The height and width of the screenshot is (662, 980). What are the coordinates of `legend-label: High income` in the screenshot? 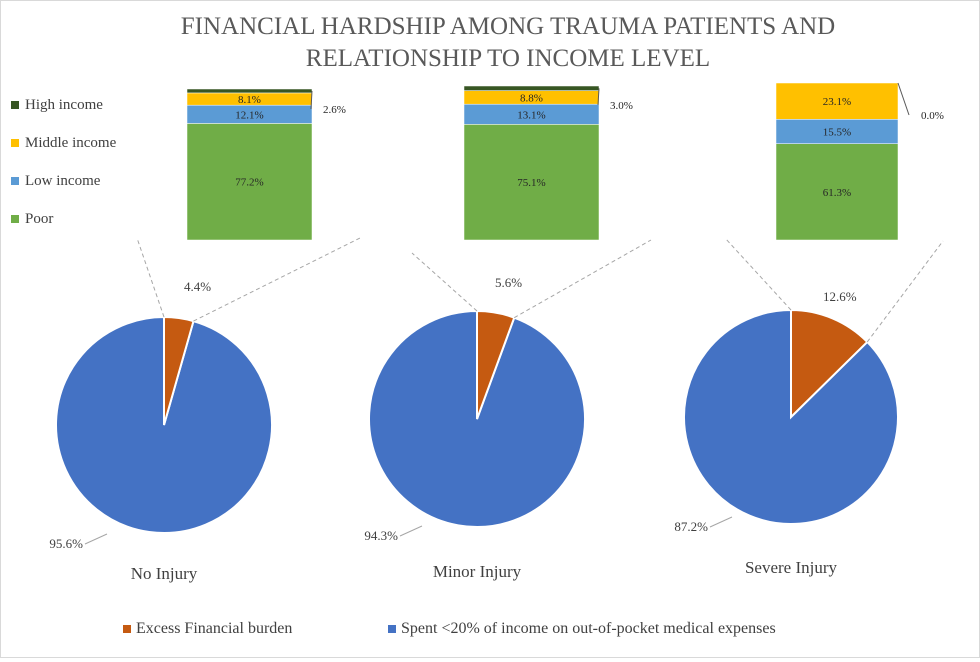 It's located at (64, 105).